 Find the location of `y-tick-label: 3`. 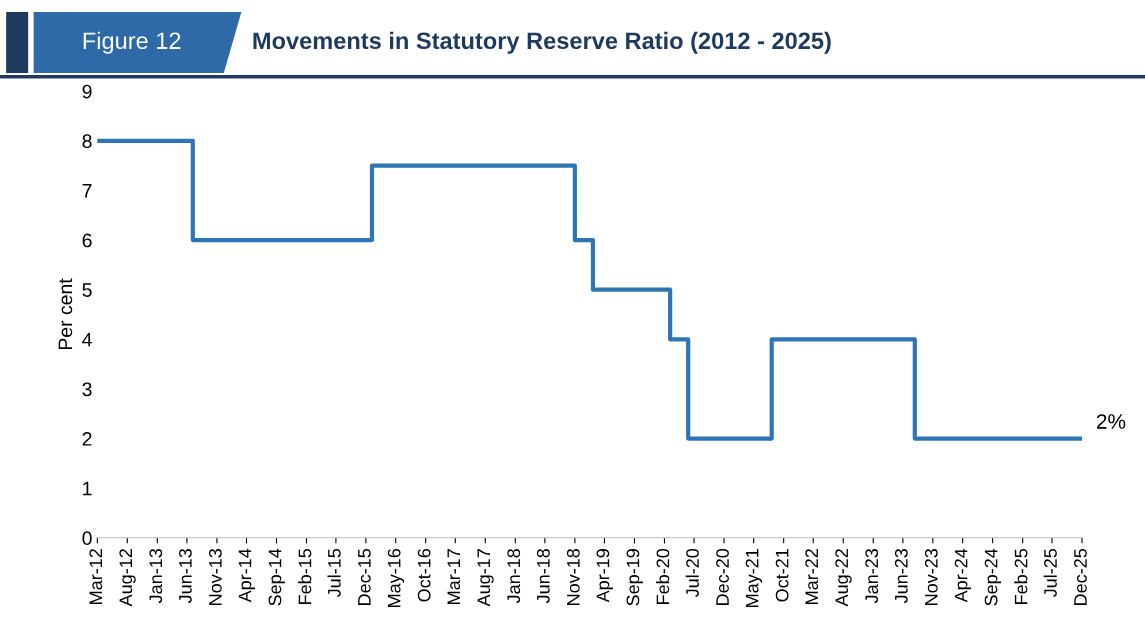

y-tick-label: 3 is located at coordinates (87, 389).